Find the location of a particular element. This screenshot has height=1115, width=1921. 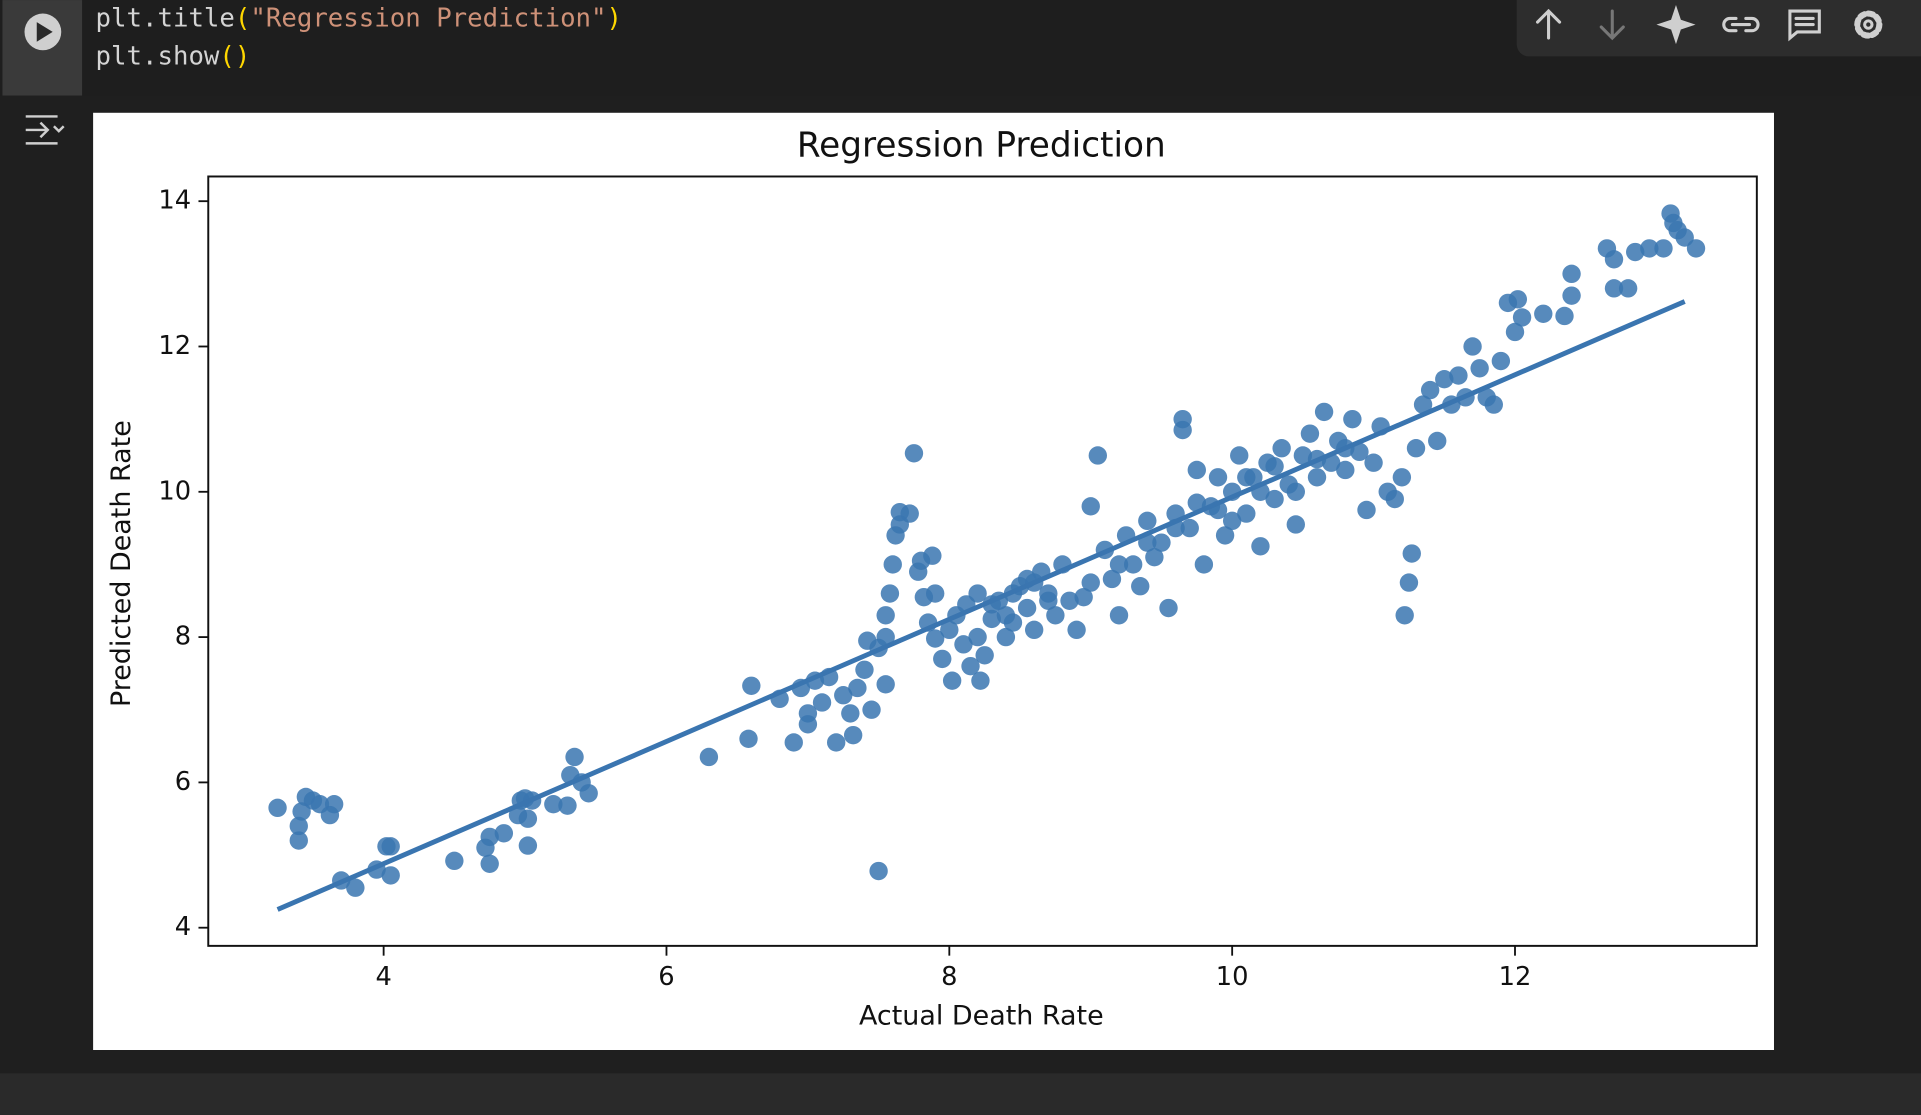

run-icon is located at coordinates (44, 32).